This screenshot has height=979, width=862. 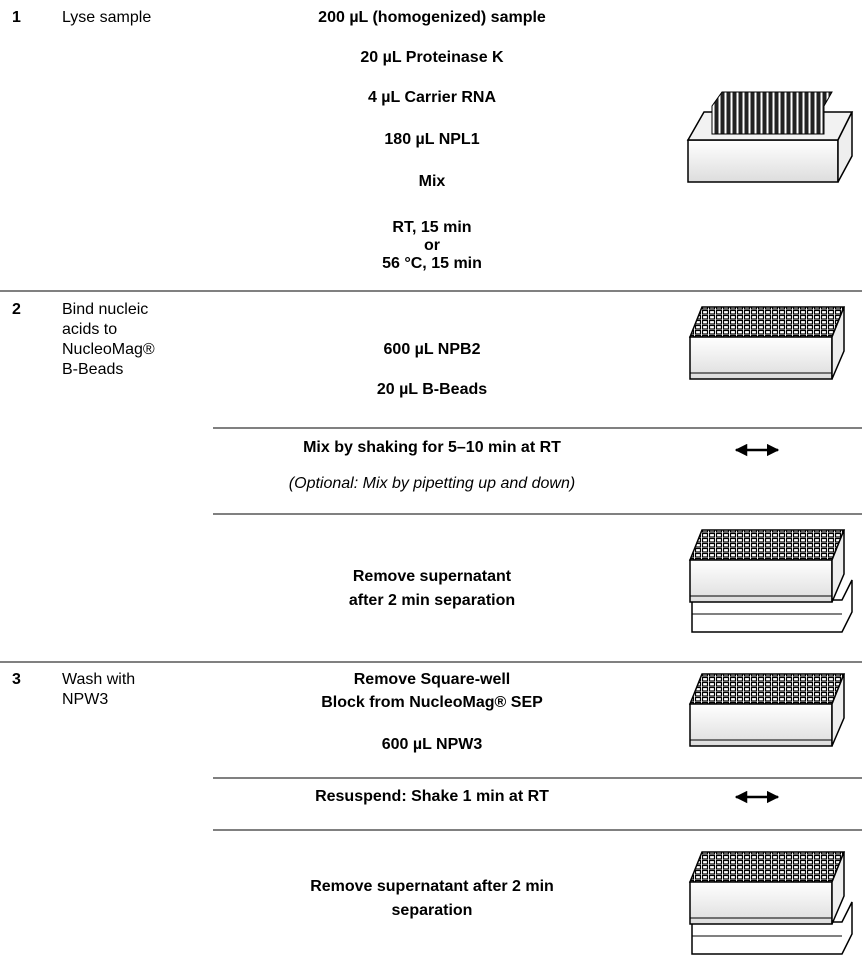 What do you see at coordinates (432, 263) in the screenshot?
I see `instruction: 56 °C, 15 min` at bounding box center [432, 263].